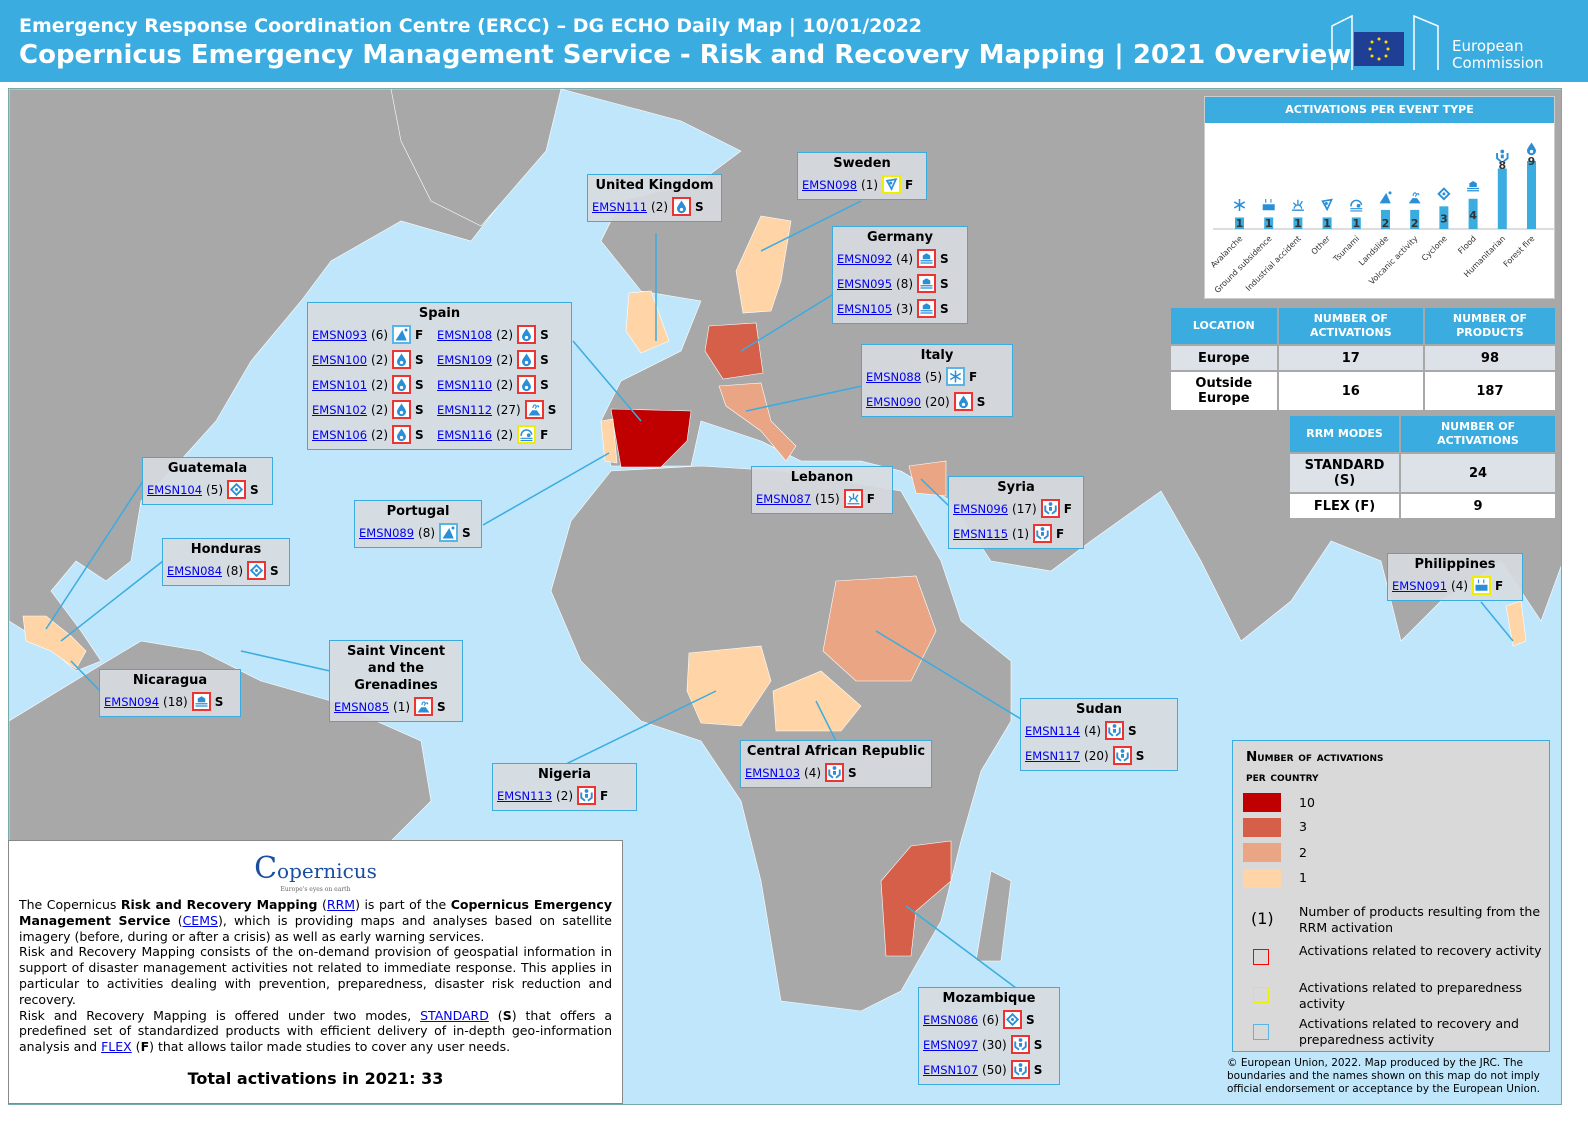 This screenshot has width=1588, height=1123. I want to click on product-count: (2), so click(505, 384).